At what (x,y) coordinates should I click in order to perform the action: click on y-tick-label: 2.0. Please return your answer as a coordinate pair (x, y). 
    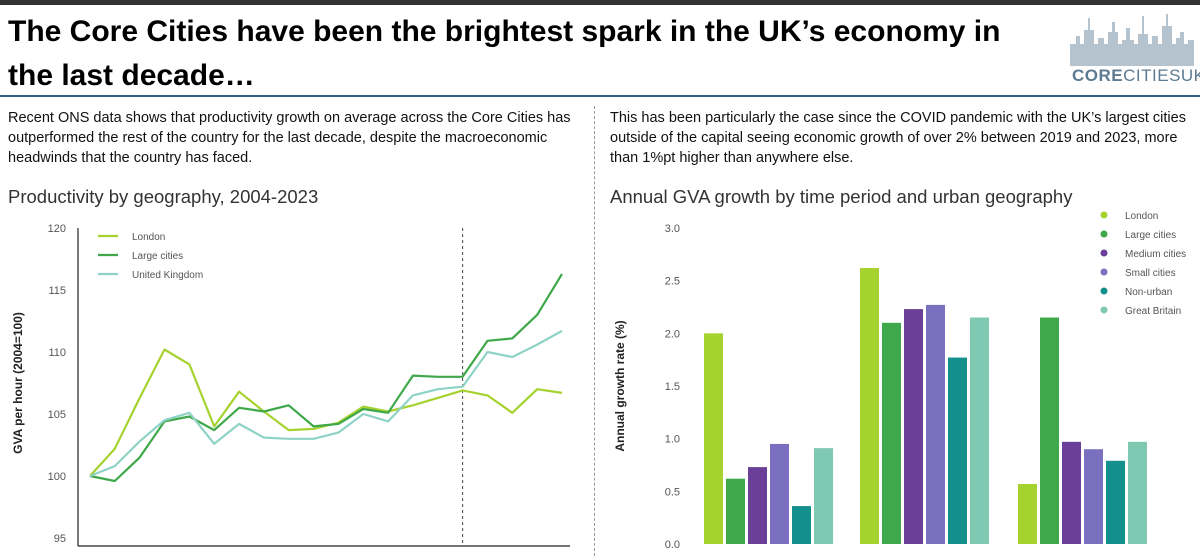
    Looking at the image, I should click on (672, 334).